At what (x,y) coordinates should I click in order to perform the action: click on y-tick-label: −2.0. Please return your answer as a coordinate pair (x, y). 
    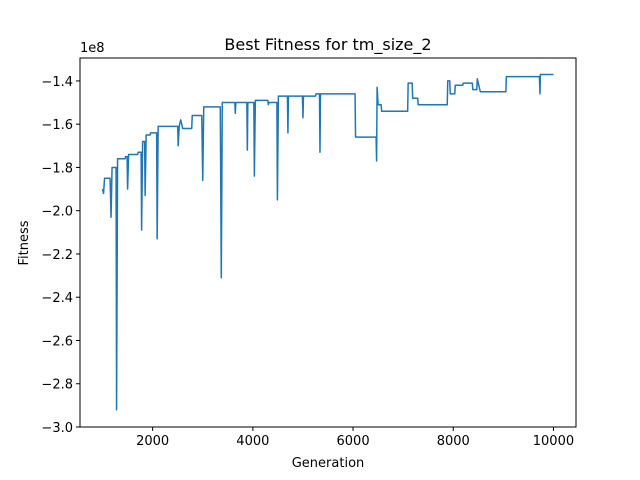
    Looking at the image, I should click on (57, 212).